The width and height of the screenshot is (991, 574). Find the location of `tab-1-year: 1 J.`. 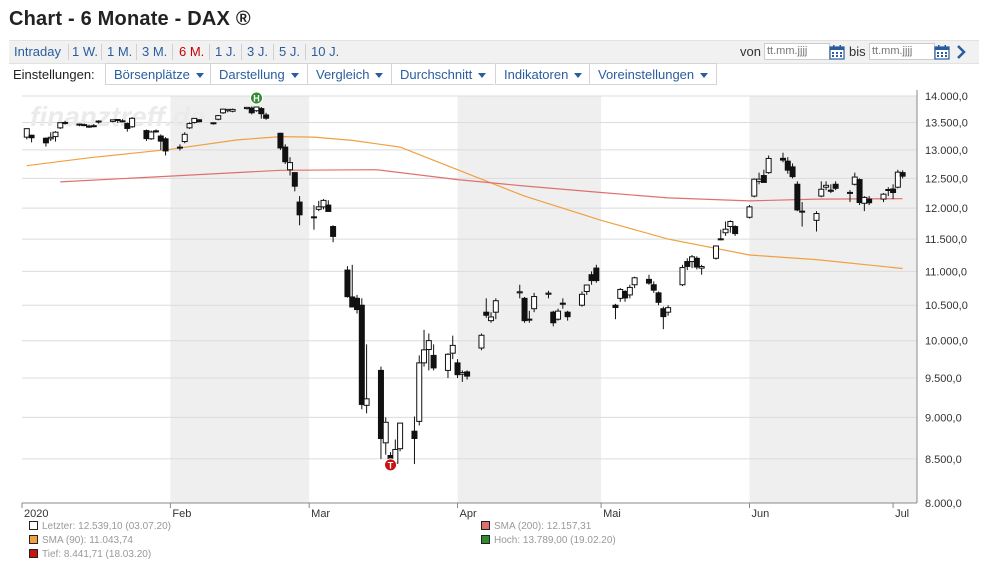

tab-1-year: 1 J. is located at coordinates (225, 51).